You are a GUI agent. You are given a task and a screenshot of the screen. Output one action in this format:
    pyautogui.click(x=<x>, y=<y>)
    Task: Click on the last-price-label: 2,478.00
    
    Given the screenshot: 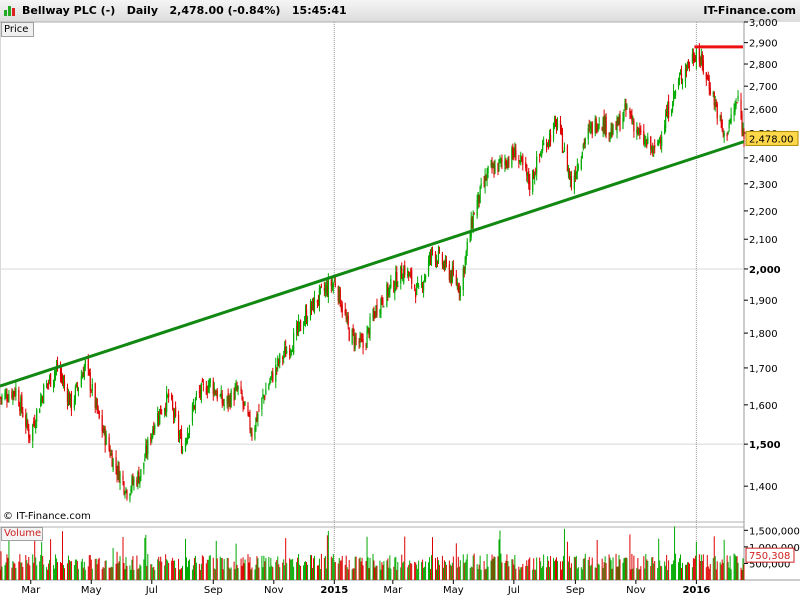 What is the action you would take?
    pyautogui.click(x=771, y=139)
    